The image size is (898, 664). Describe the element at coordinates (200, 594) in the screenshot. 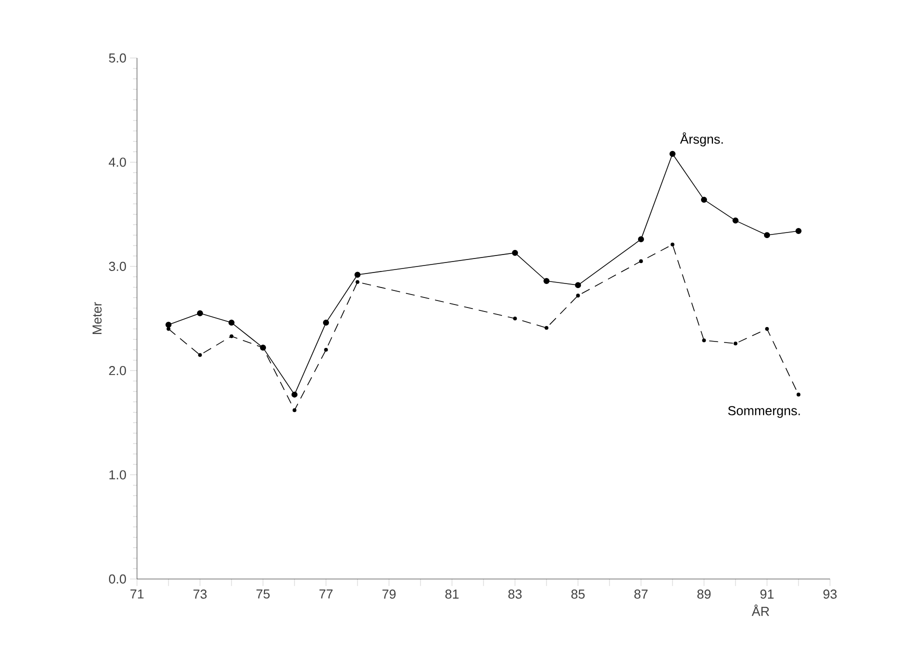

I see `x-tick-label: 73` at that location.